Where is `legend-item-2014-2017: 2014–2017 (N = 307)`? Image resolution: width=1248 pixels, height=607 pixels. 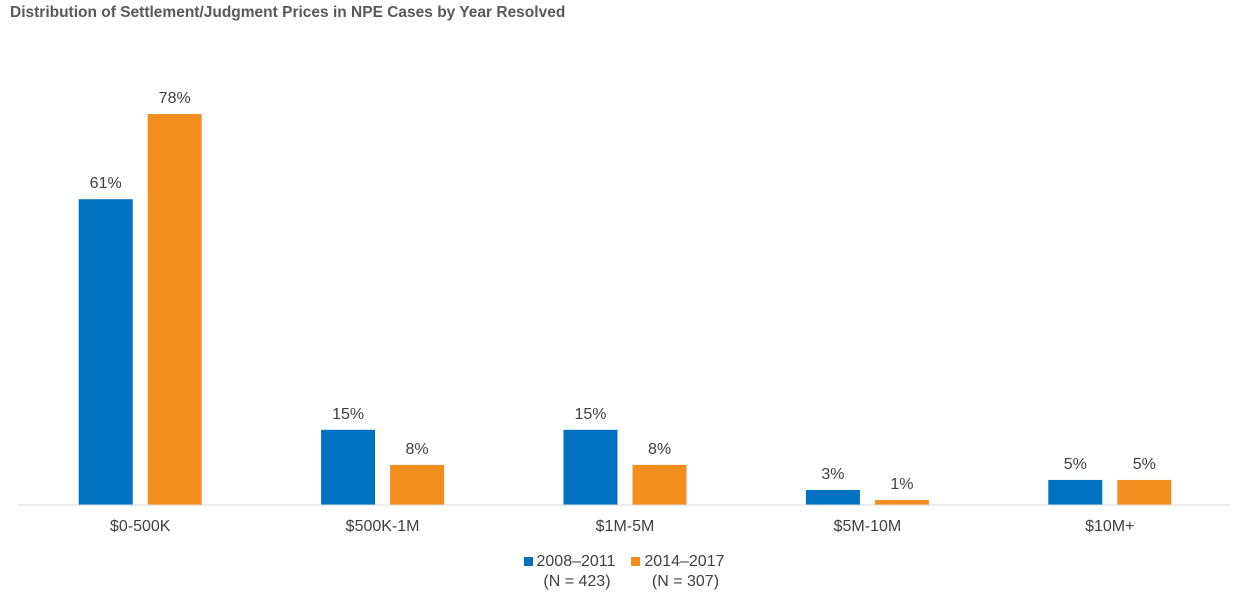
legend-item-2014-2017: 2014–2017 (N = 307) is located at coordinates (678, 572).